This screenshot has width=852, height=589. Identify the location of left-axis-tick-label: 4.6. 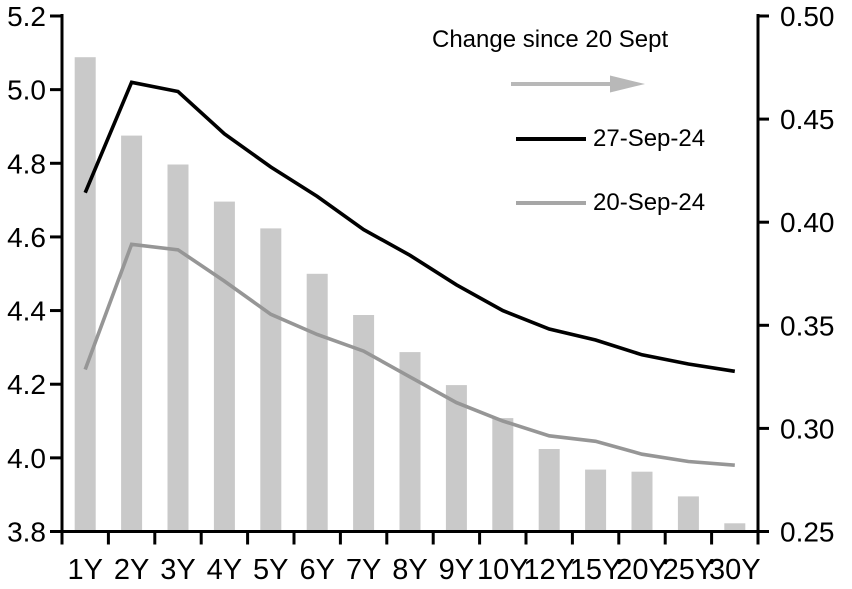
(26, 237).